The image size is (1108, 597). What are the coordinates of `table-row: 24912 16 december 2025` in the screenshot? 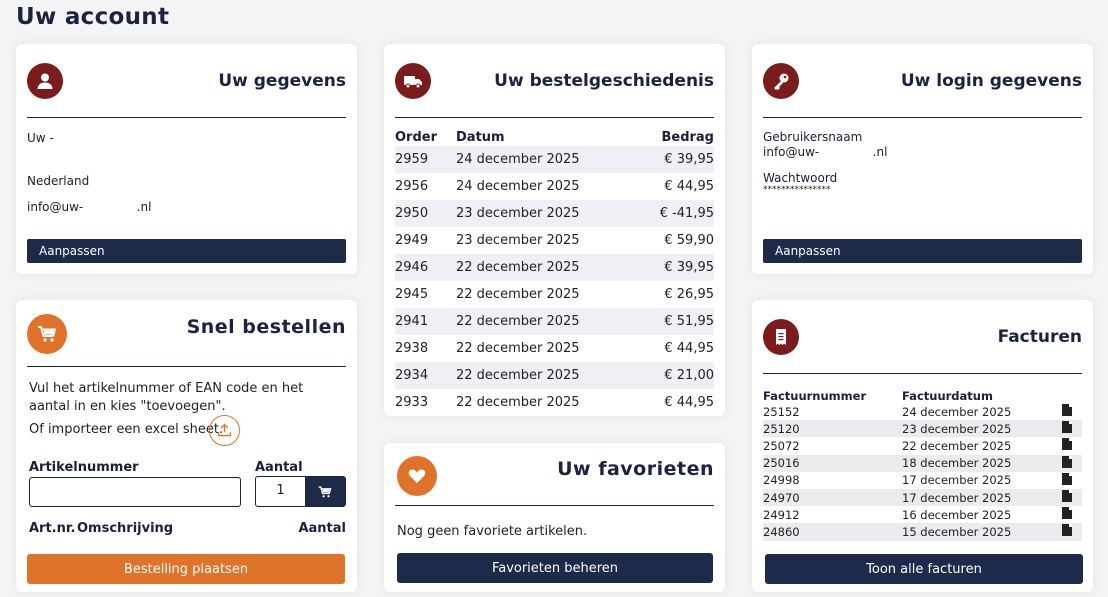 It's located at (922, 515).